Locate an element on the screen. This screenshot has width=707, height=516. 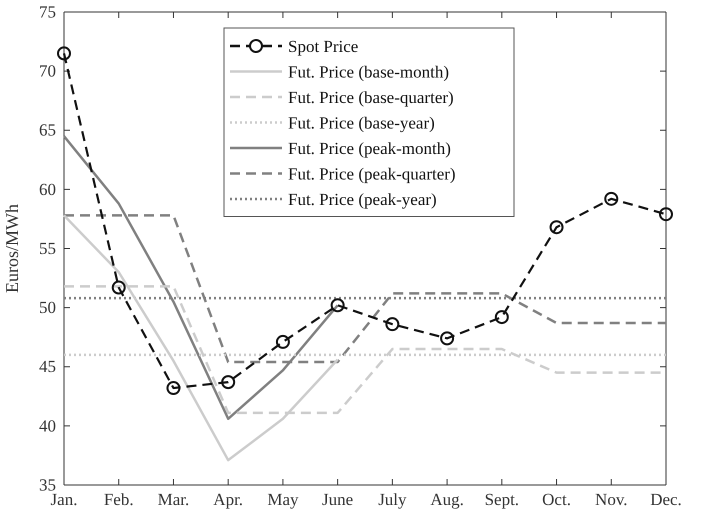
x-tick-label: Aug. is located at coordinates (447, 500).